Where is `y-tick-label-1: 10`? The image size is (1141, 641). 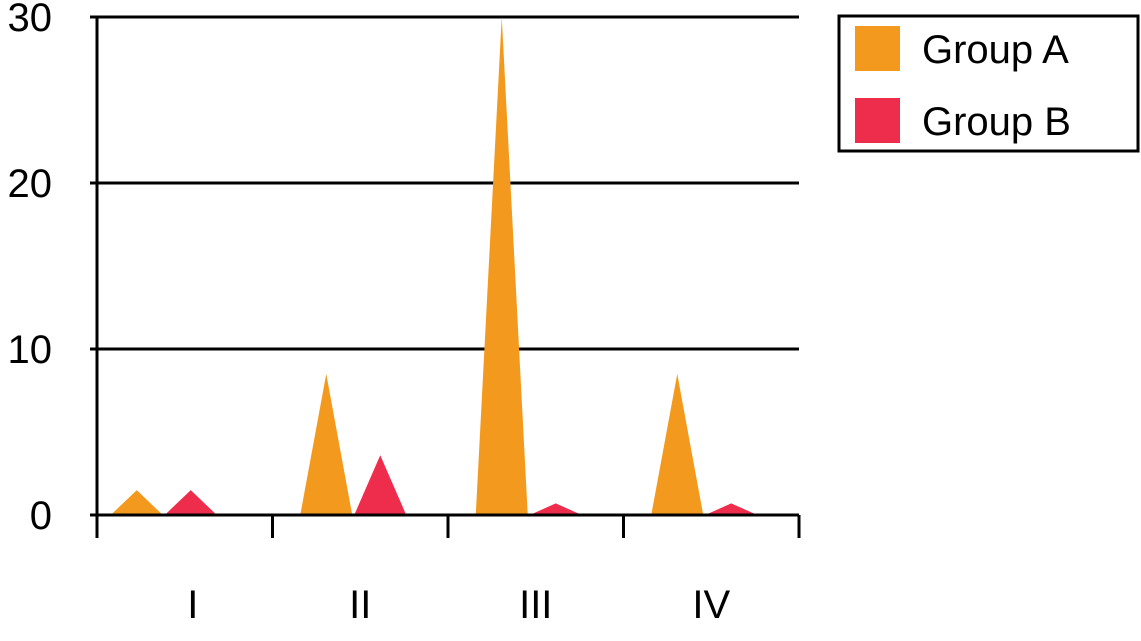 y-tick-label-1: 10 is located at coordinates (30, 350).